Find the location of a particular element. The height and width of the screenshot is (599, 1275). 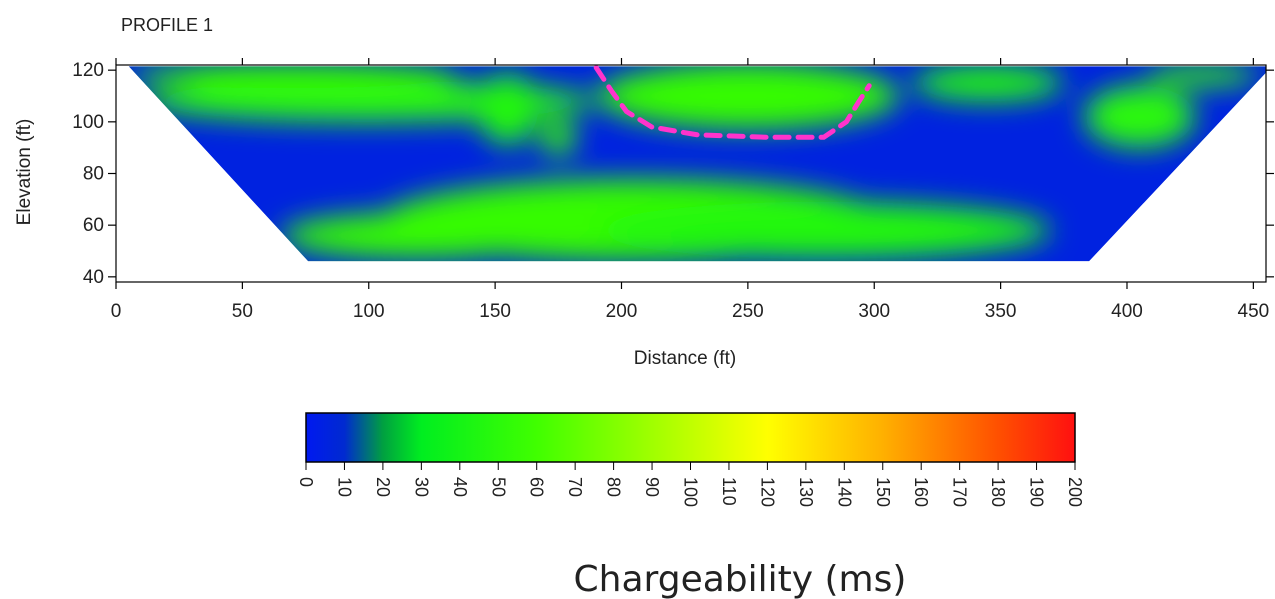

colorbar-tick-label: 130 is located at coordinates (806, 492).